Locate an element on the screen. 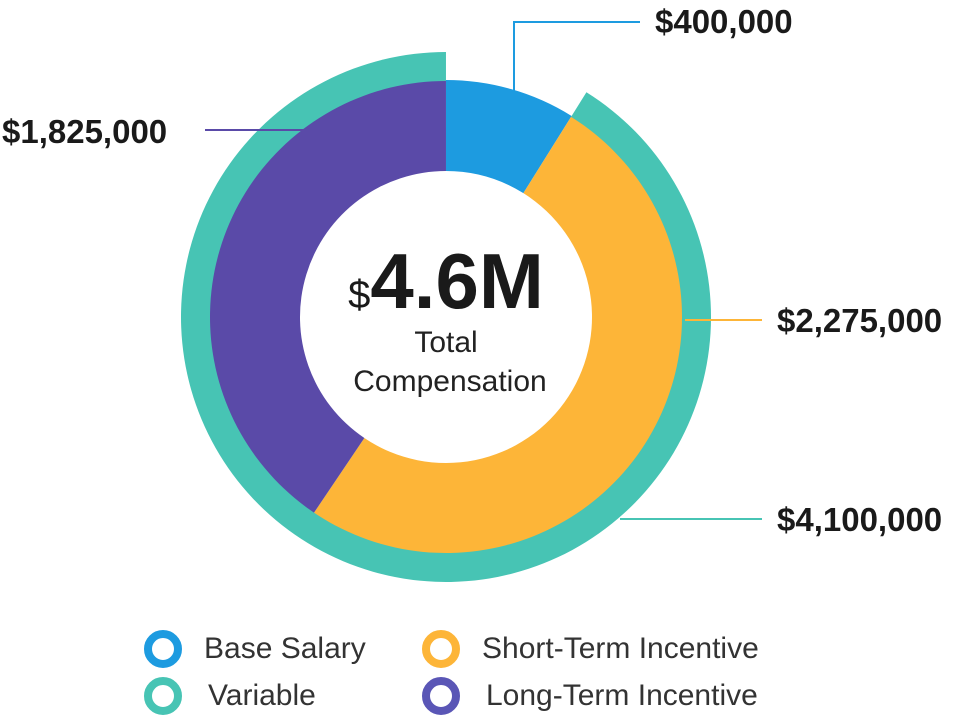 The width and height of the screenshot is (964, 720). label-long-term: $1,825,000 is located at coordinates (84, 131).